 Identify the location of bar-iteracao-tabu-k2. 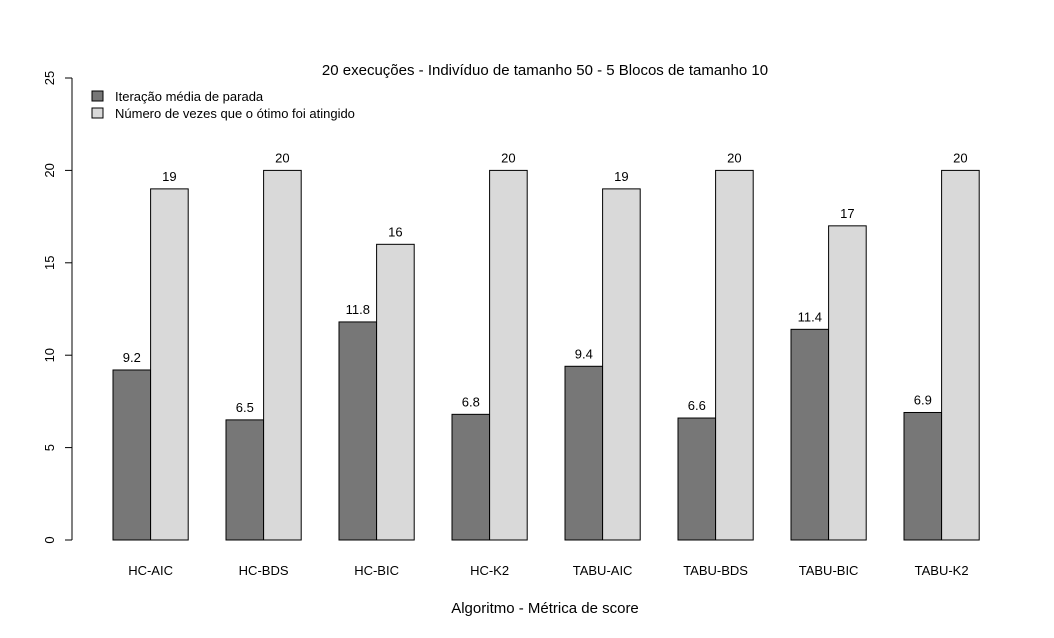
(923, 476).